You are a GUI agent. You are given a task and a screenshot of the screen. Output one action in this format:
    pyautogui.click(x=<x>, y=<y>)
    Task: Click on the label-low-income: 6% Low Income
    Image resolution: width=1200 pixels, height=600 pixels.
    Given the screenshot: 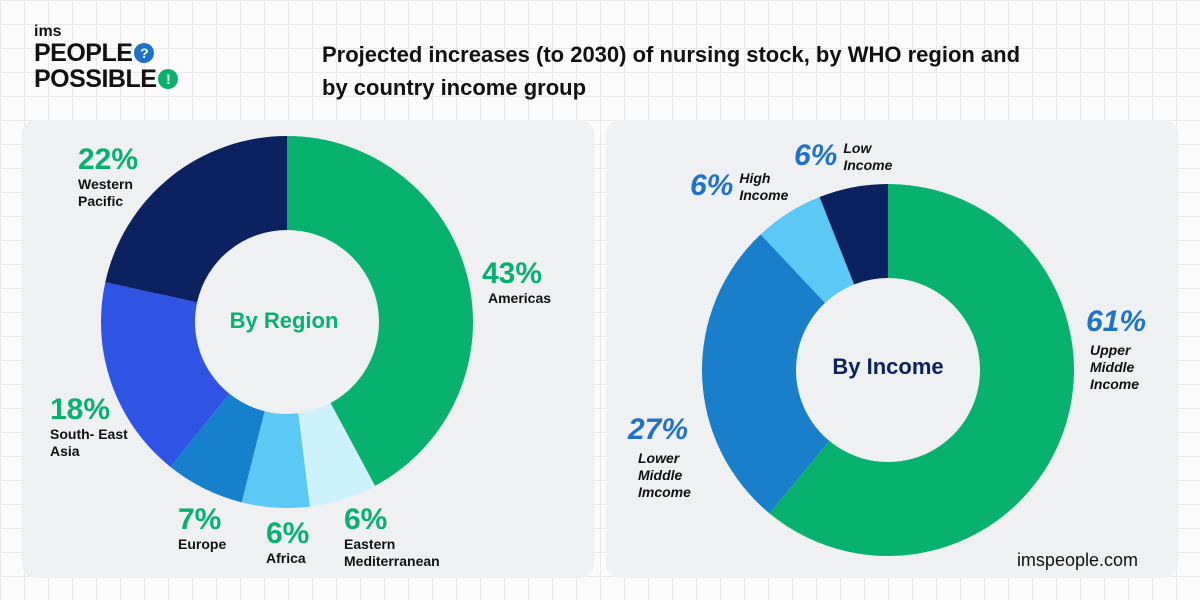 What is the action you would take?
    pyautogui.click(x=853, y=157)
    